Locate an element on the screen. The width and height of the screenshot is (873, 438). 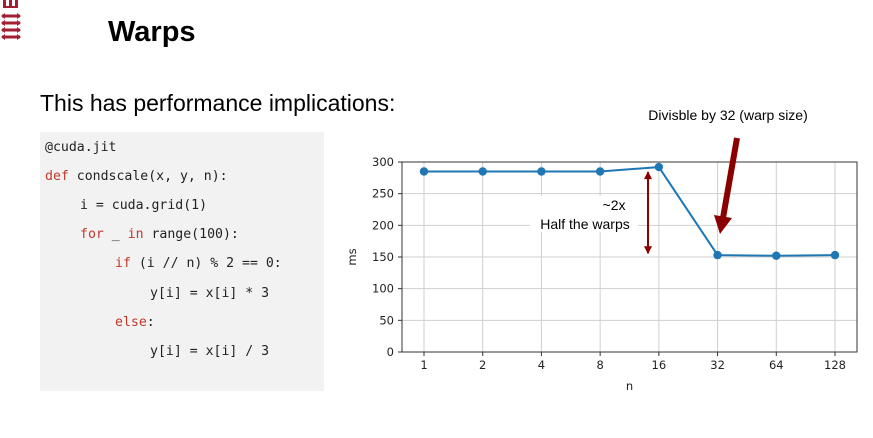
y-tick-label: 150 is located at coordinates (383, 257).